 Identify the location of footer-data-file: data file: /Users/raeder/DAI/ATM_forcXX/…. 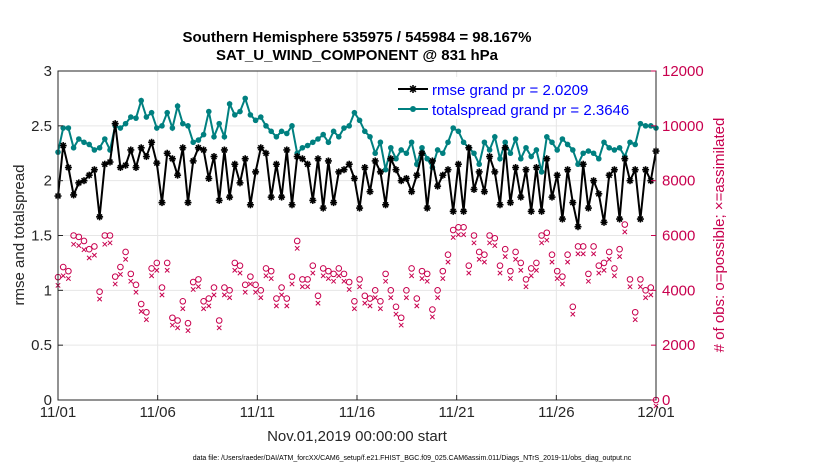
(412, 458).